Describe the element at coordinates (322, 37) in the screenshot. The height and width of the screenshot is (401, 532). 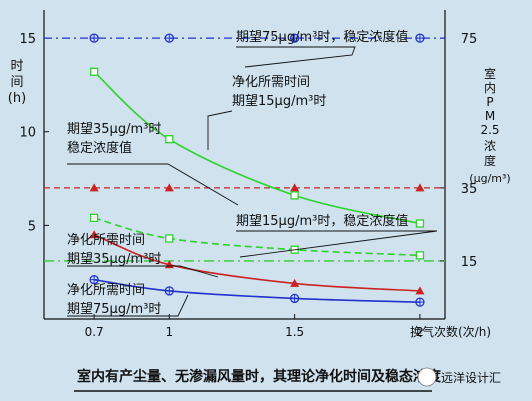
I see `annotation-a75: 期望75μg/m³时，稳定浓度值` at that location.